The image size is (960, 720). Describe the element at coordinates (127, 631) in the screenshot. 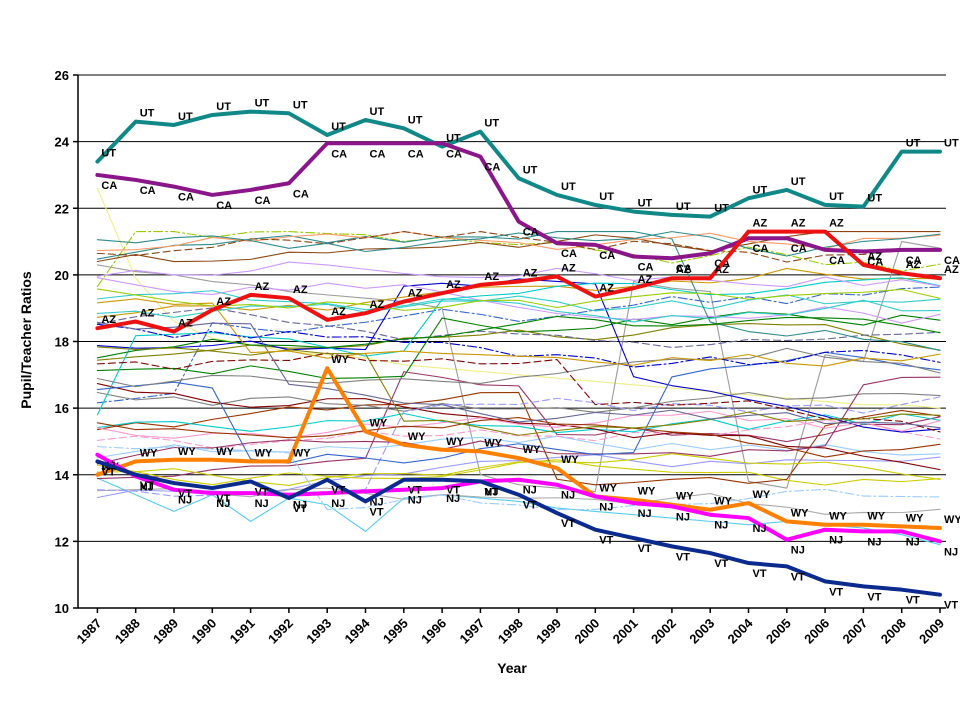

I see `svg-text: 1988` at that location.